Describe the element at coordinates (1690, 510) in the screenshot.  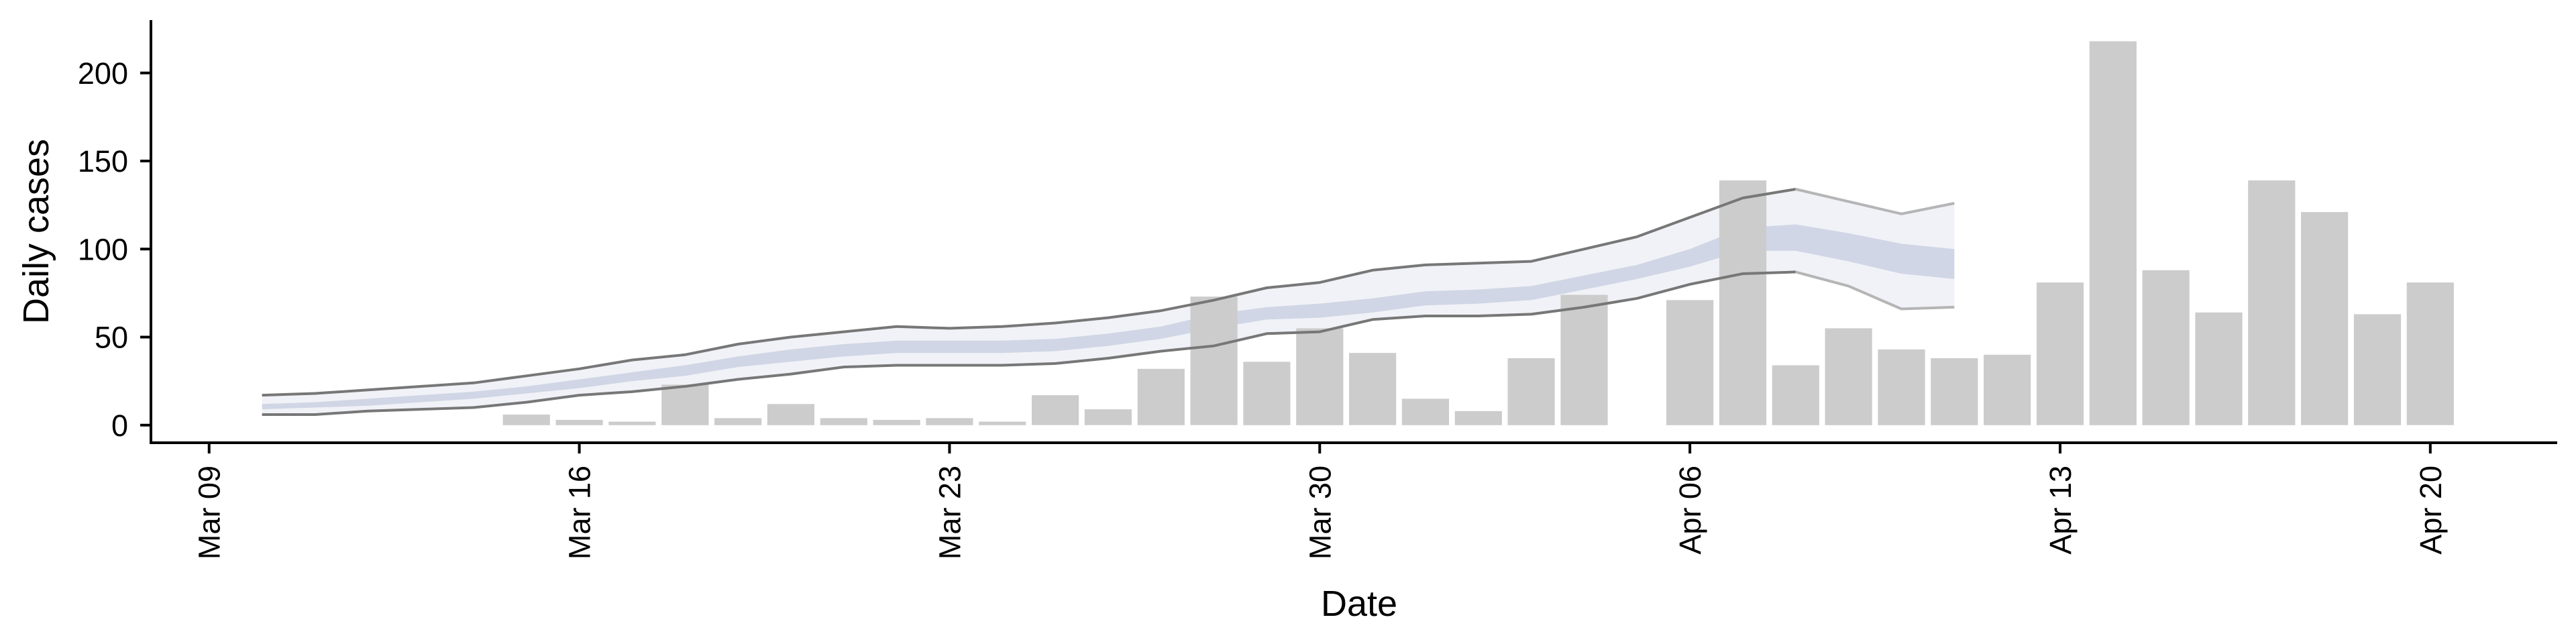
I see `x-tick-label: Apr 06` at that location.